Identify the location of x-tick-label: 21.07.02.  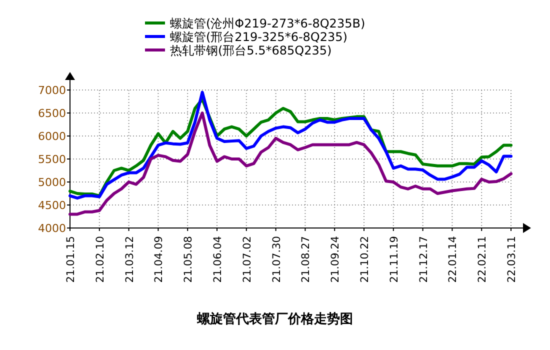
(247, 259).